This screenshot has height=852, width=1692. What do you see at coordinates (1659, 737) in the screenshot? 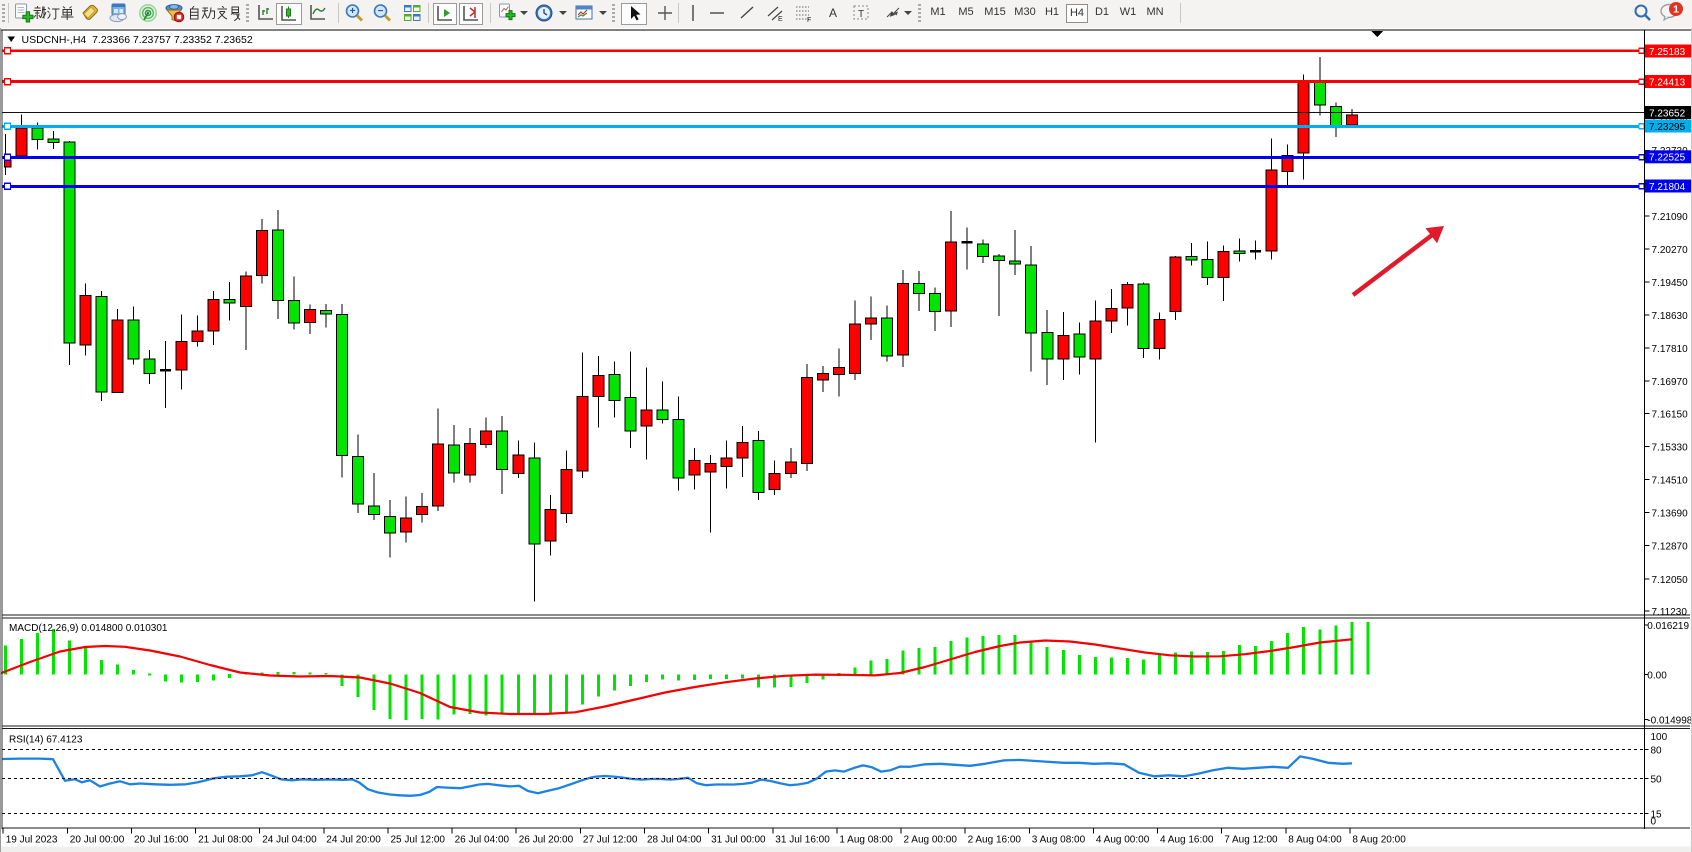
I see `svg-text: 100` at bounding box center [1659, 737].